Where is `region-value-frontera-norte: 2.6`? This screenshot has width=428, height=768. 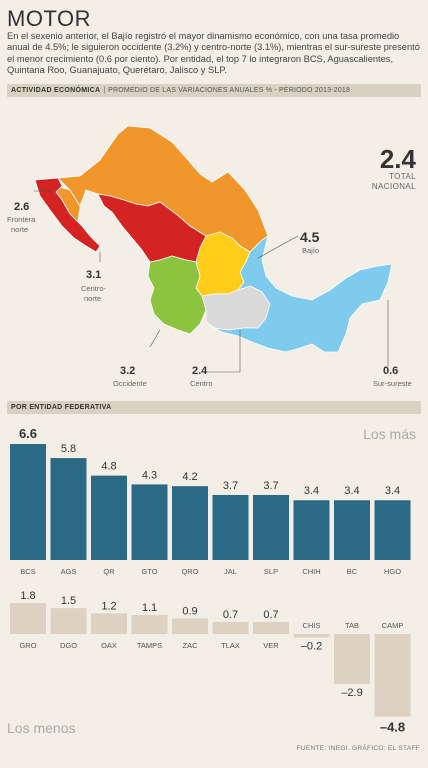
region-value-frontera-norte: 2.6 is located at coordinates (21, 207).